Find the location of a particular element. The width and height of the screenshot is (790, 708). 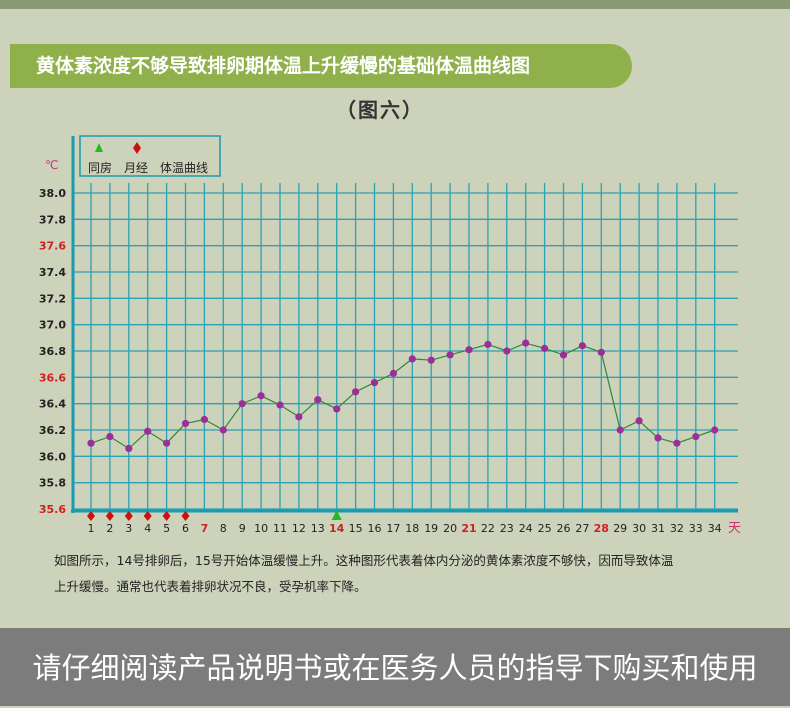

x-tick-label: 22 is located at coordinates (488, 528).